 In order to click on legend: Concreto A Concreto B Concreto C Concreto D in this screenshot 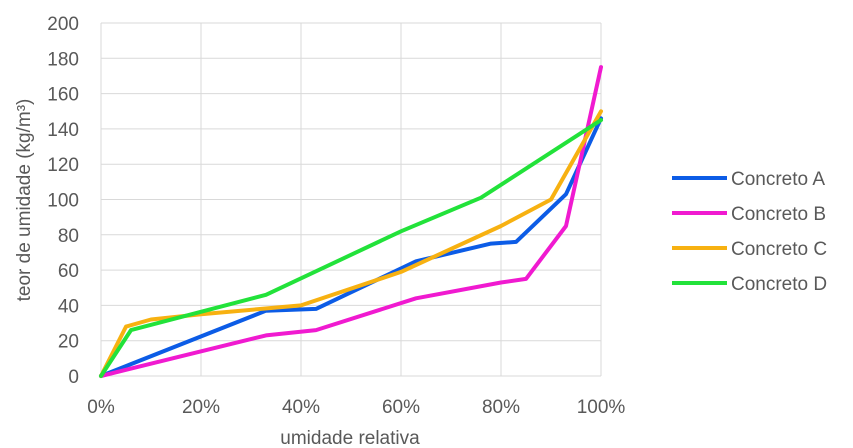, I will do `click(749, 232)`.